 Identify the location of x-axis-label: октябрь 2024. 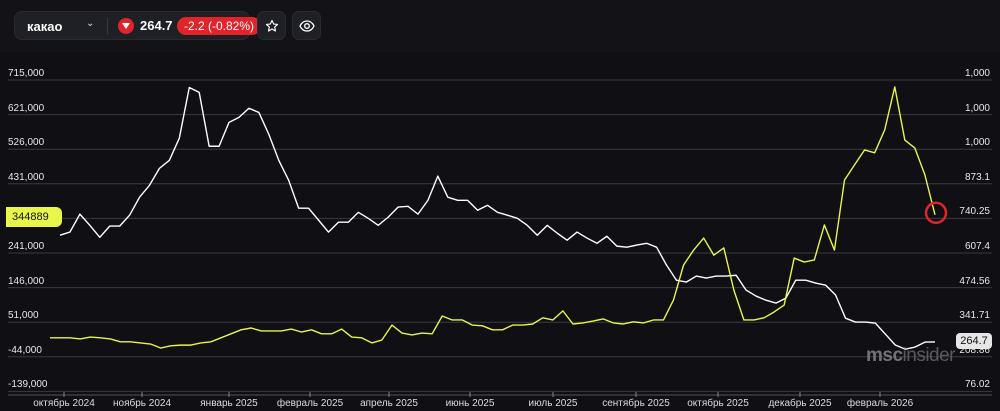
(64, 403).